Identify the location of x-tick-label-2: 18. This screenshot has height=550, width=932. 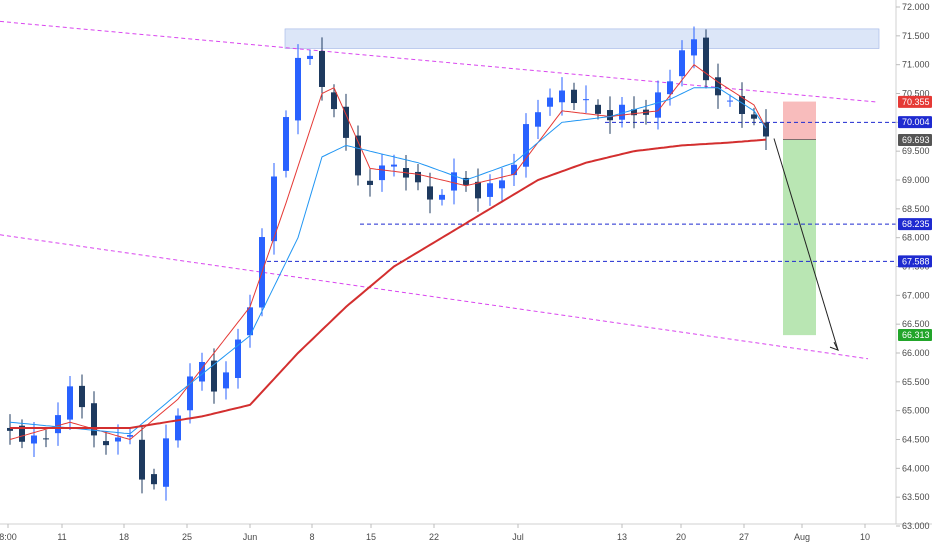
(124, 537).